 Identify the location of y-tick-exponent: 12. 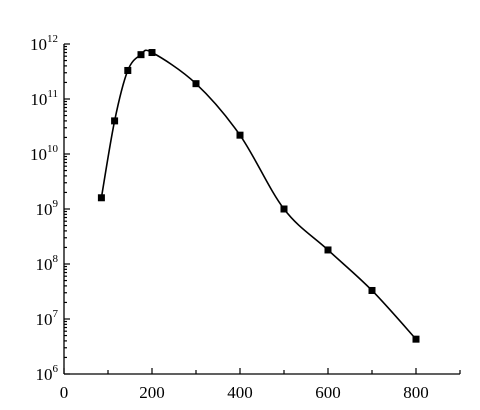
(52, 39).